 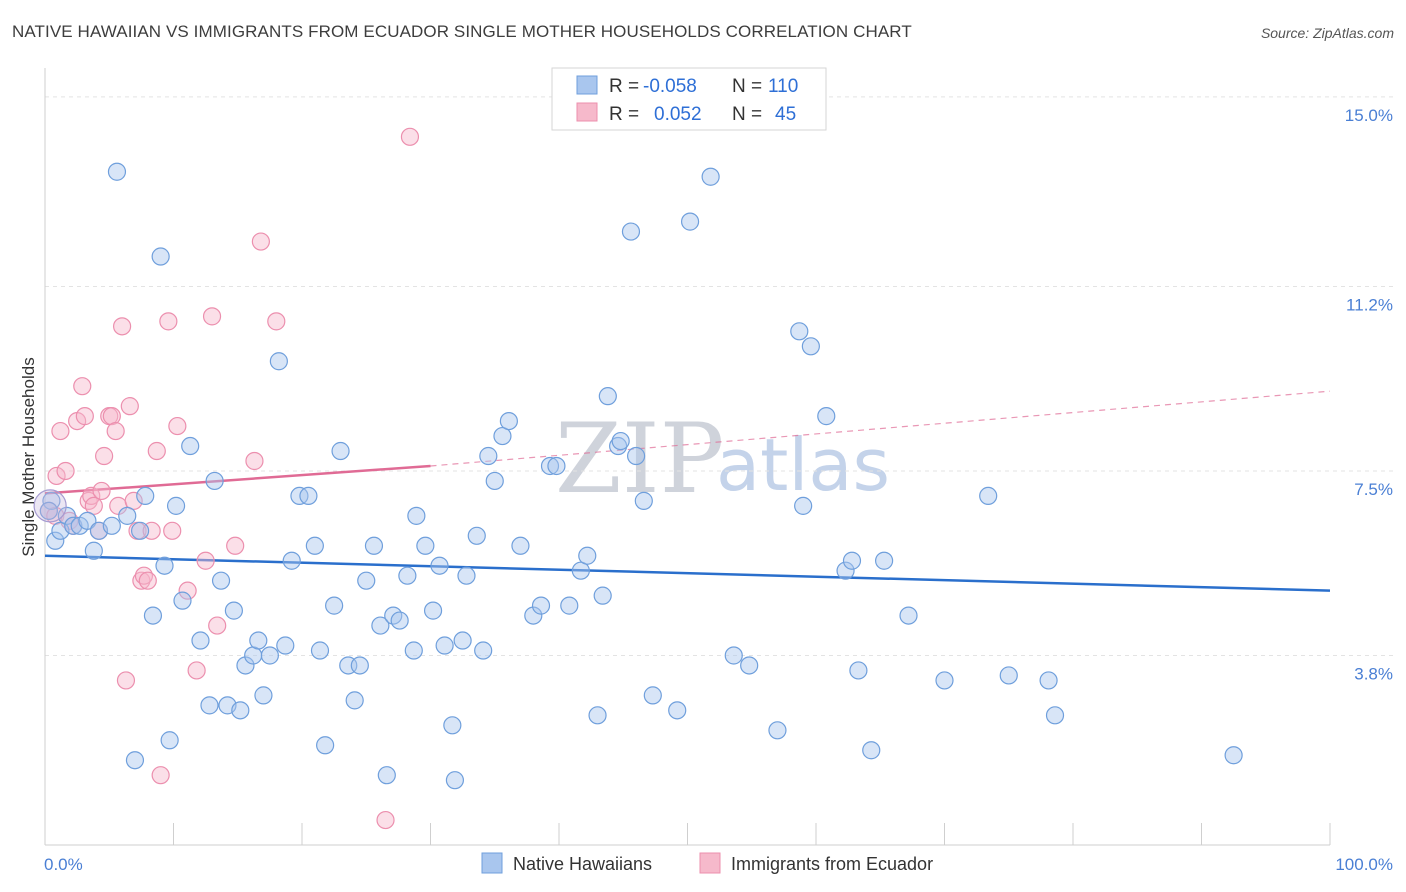 What do you see at coordinates (783, 86) in the screenshot?
I see `legend-n-value-1: 110` at bounding box center [783, 86].